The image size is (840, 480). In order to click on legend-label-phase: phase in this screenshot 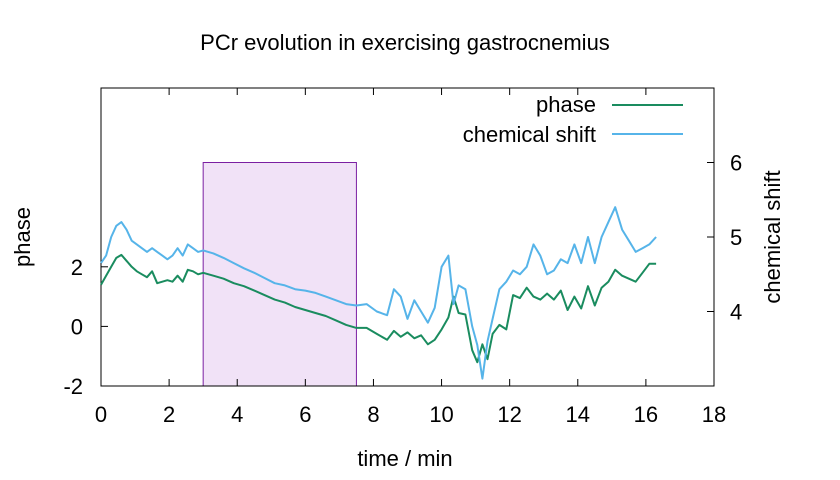, I will do `click(566, 104)`.